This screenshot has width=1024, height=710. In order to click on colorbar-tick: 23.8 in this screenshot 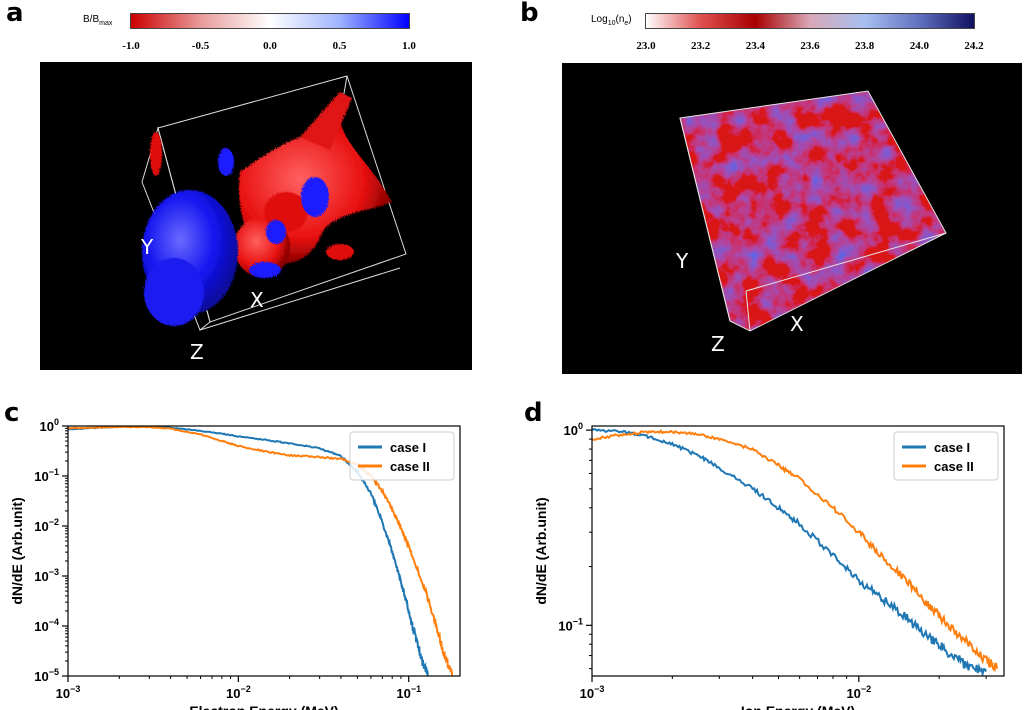, I will do `click(865, 46)`.